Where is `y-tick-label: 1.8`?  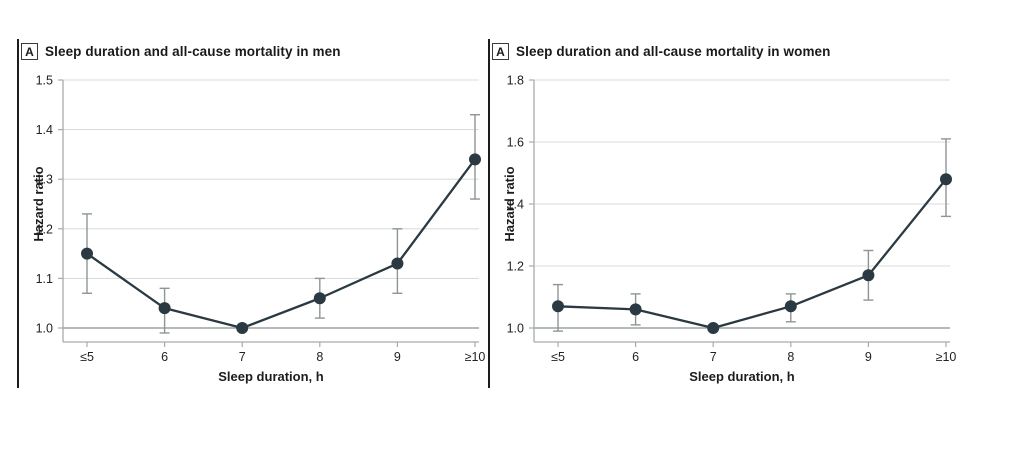 y-tick-label: 1.8 is located at coordinates (515, 81).